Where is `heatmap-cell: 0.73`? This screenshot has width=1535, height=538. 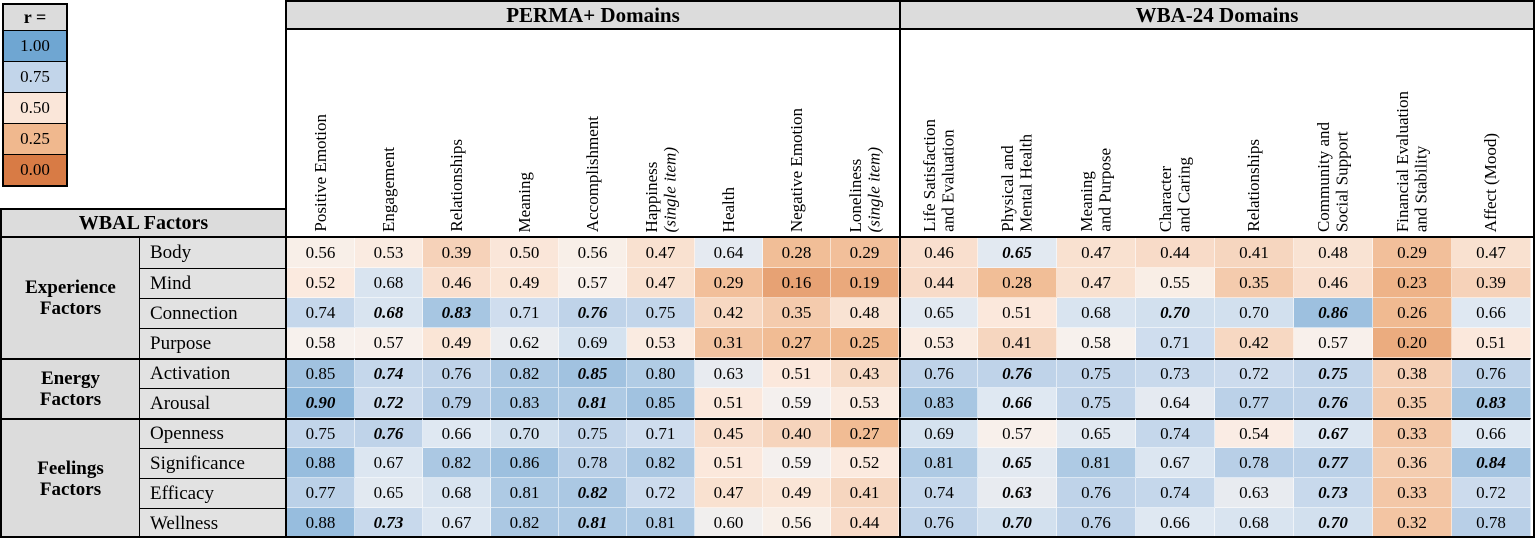 heatmap-cell: 0.73 is located at coordinates (1333, 493).